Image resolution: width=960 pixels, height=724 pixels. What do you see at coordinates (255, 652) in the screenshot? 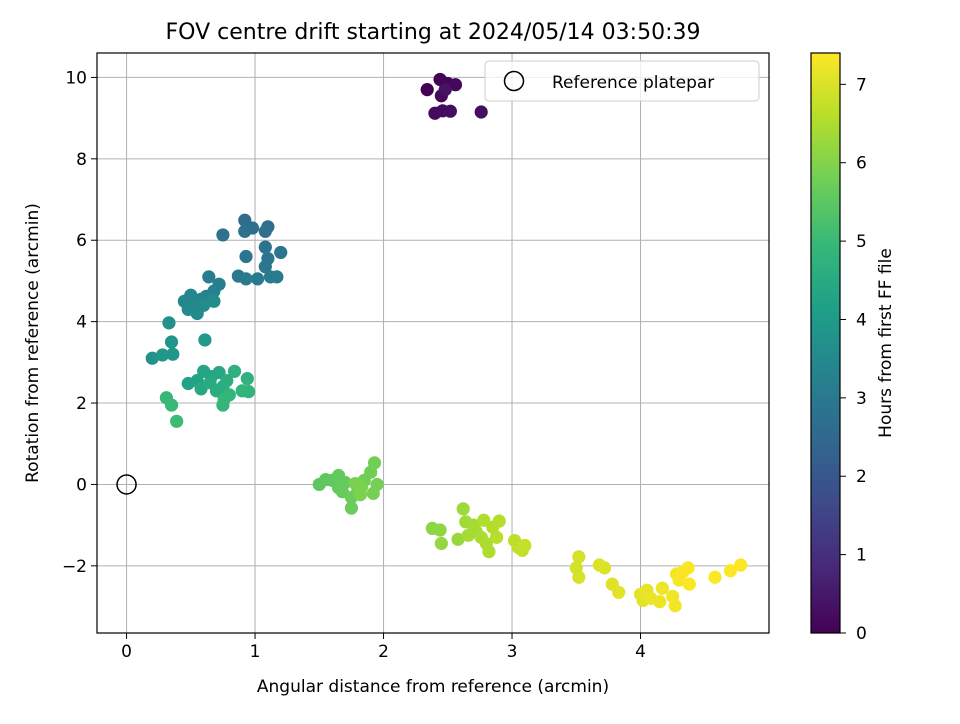
I see `x-tick-label: 1` at bounding box center [255, 652].